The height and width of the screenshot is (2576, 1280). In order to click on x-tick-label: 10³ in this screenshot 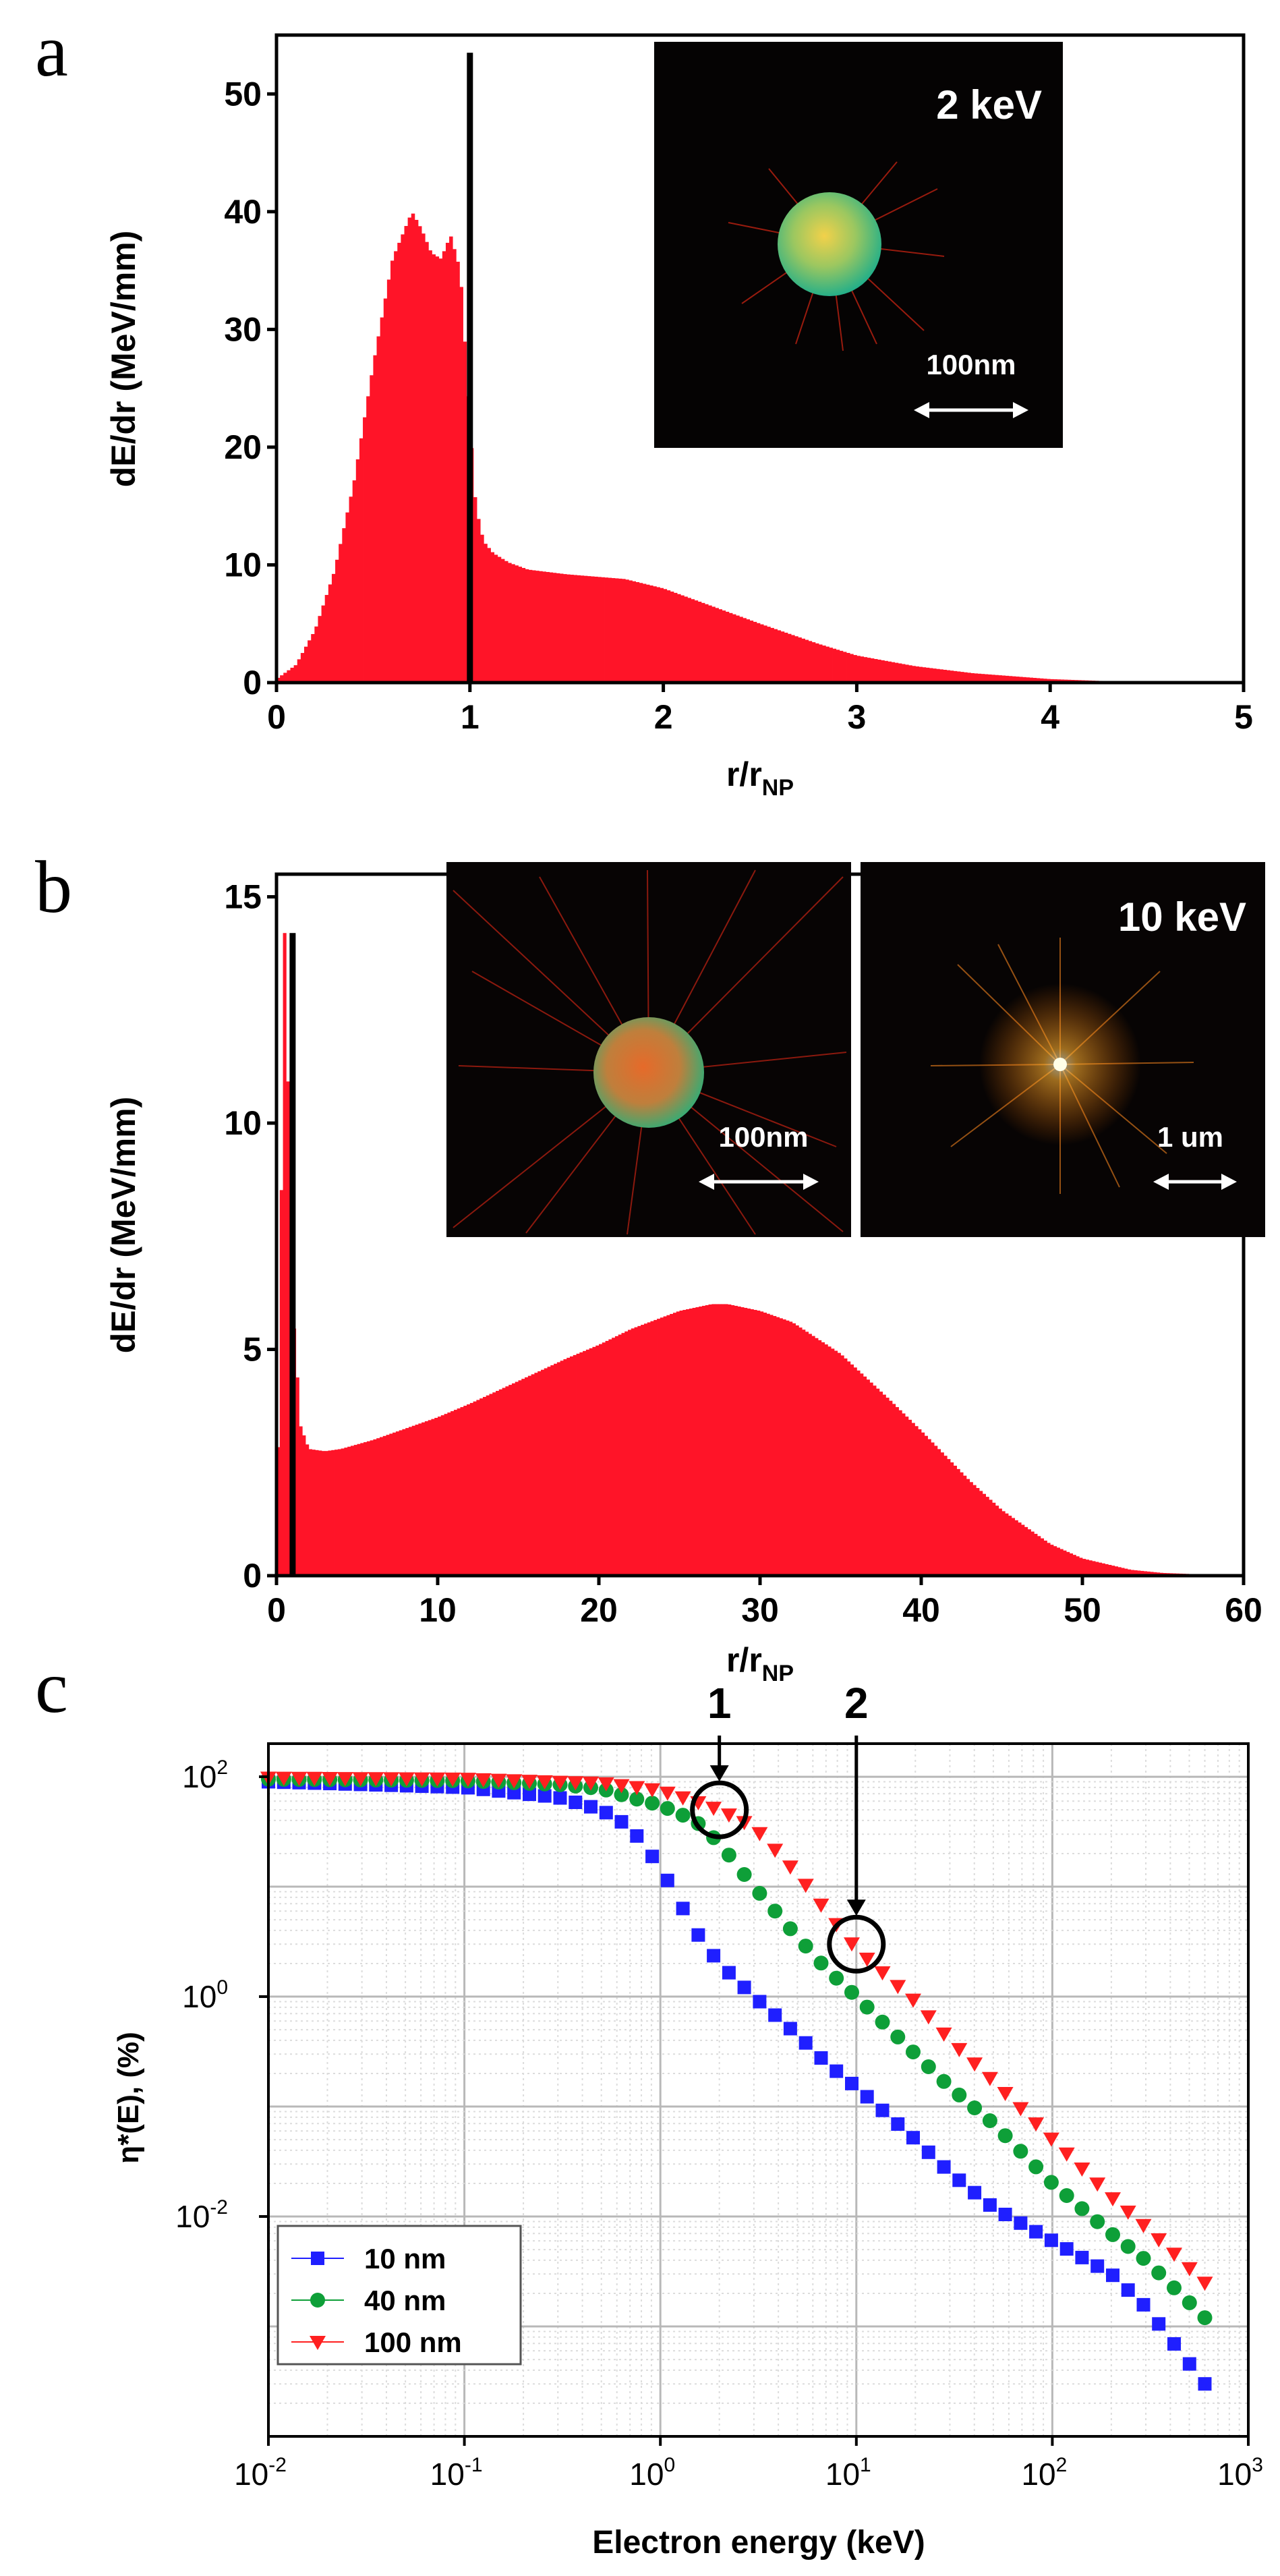, I will do `click(1240, 2473)`.